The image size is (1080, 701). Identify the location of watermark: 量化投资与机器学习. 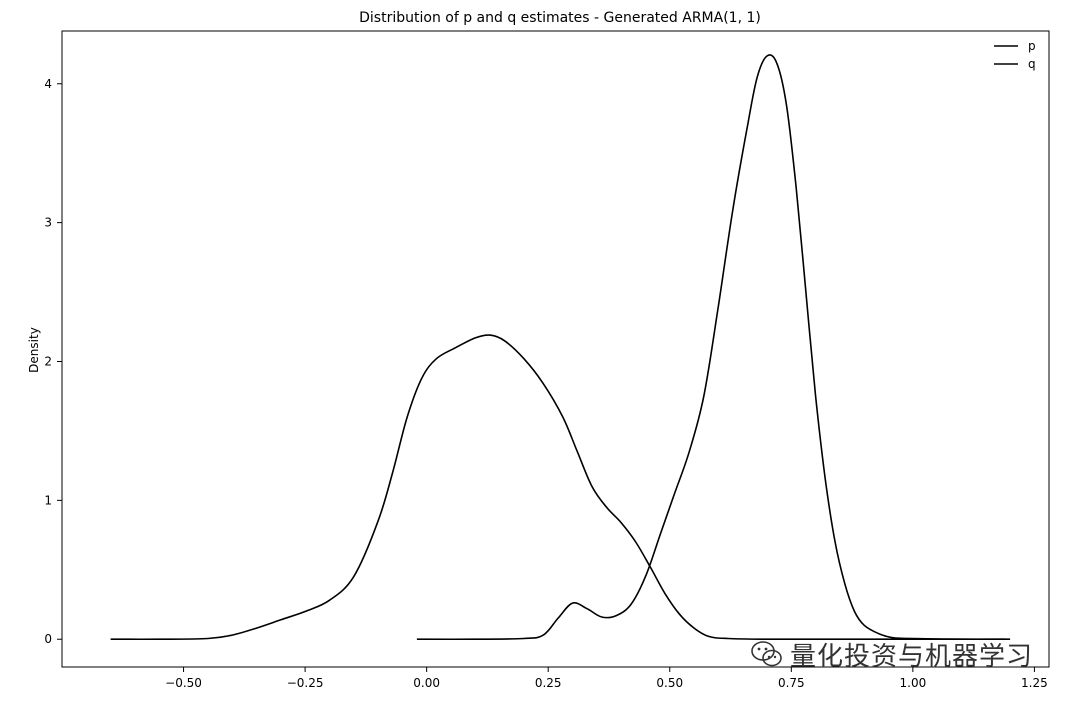
(891, 654).